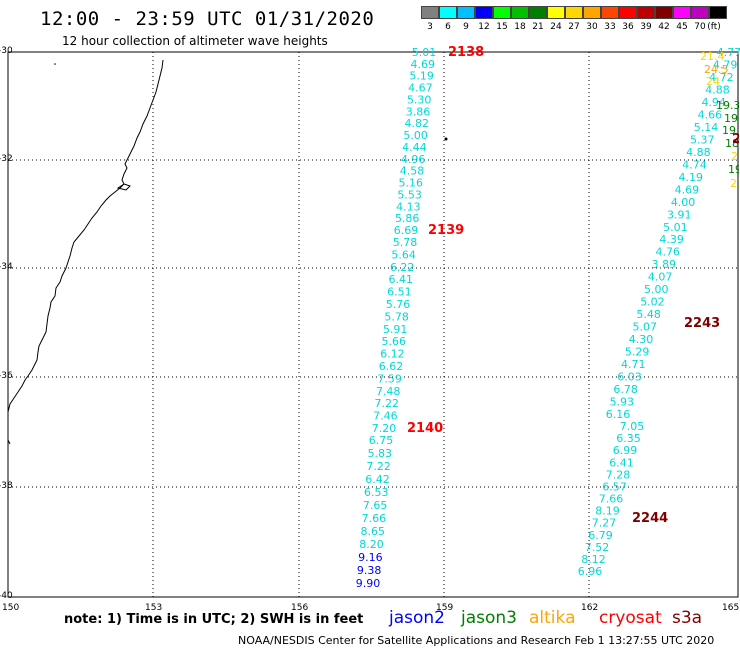 This screenshot has width=740, height=650. Describe the element at coordinates (380, 453) in the screenshot. I see `wave-height-label: 5.83` at that location.